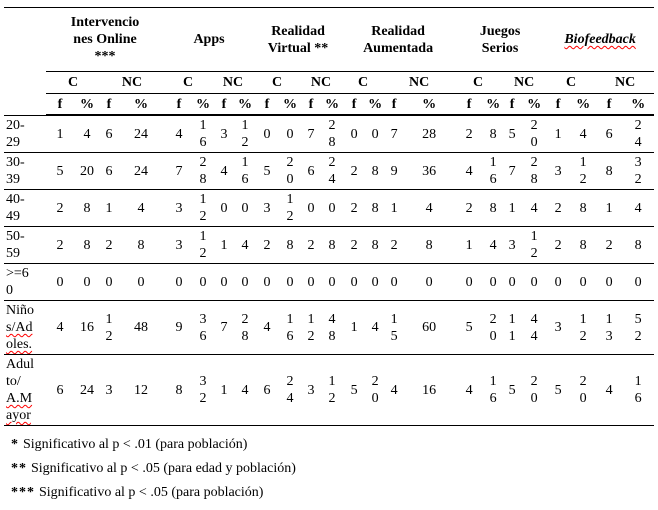  I want to click on row-label-20-29: 20- 29, so click(25, 134).